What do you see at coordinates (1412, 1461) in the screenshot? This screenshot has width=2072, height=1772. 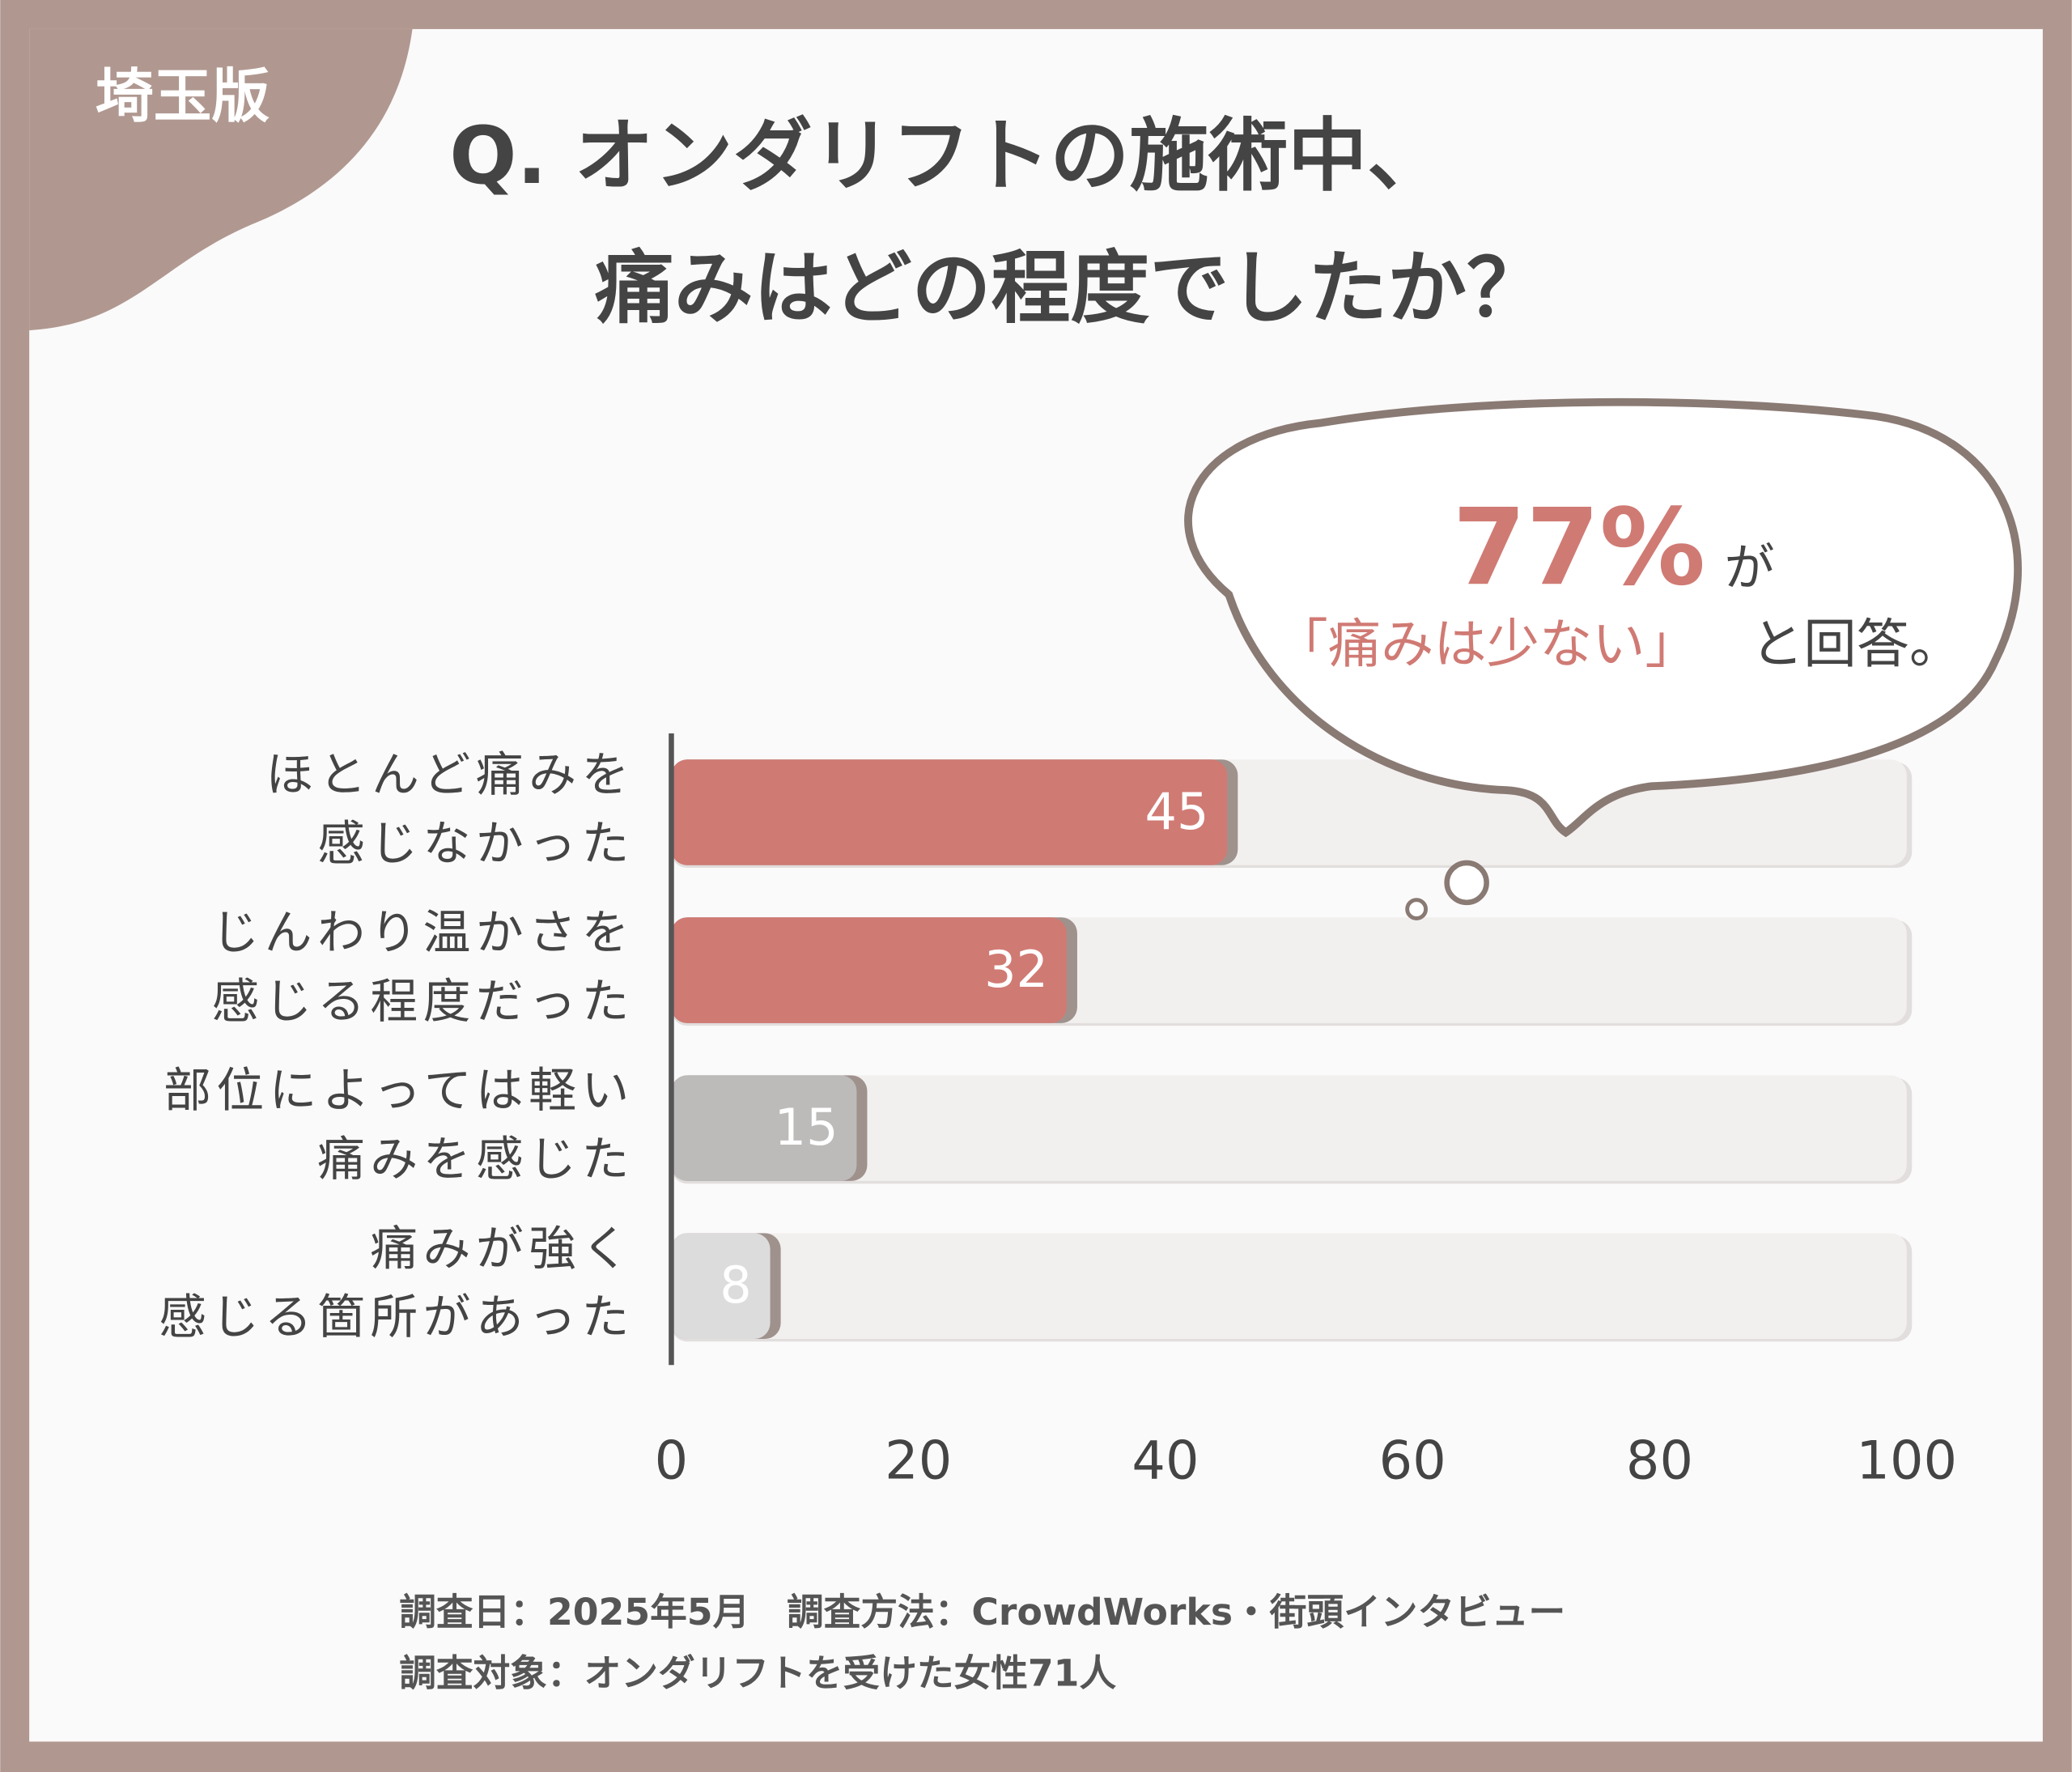 I see `x-tick-label: 60` at bounding box center [1412, 1461].